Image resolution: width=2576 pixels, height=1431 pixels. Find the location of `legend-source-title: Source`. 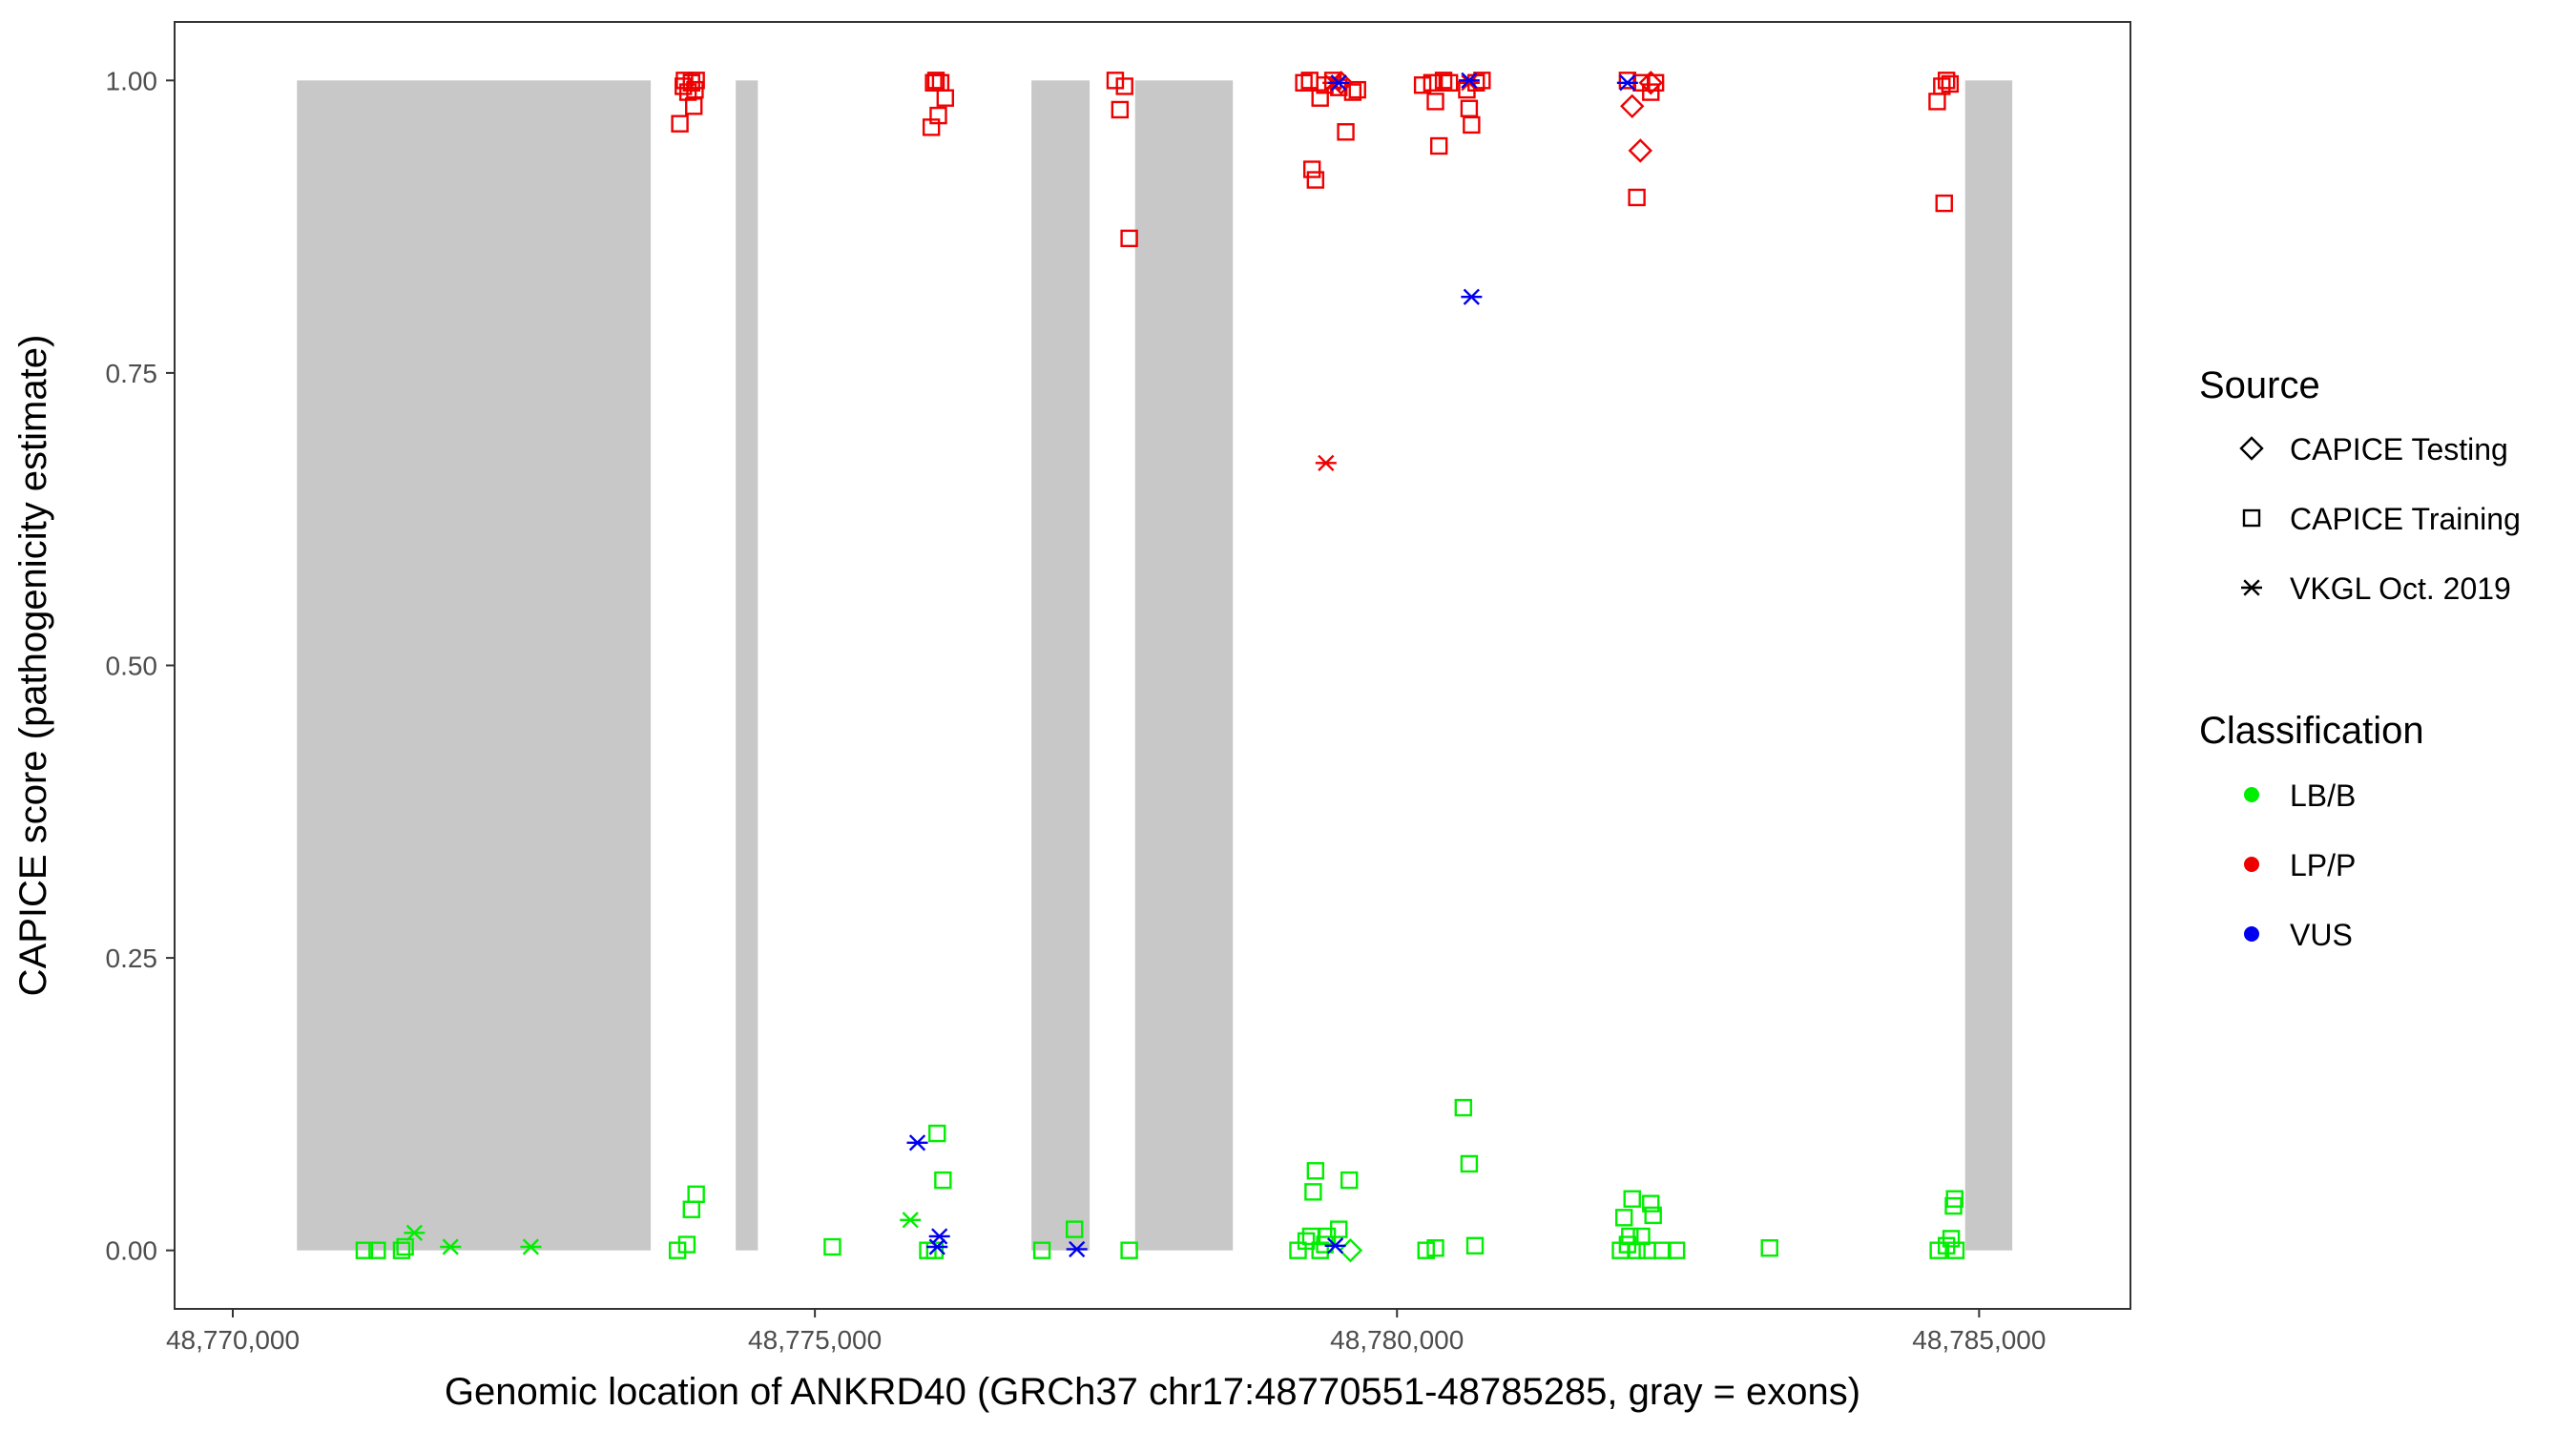

legend-source-title: Source is located at coordinates (2259, 385).